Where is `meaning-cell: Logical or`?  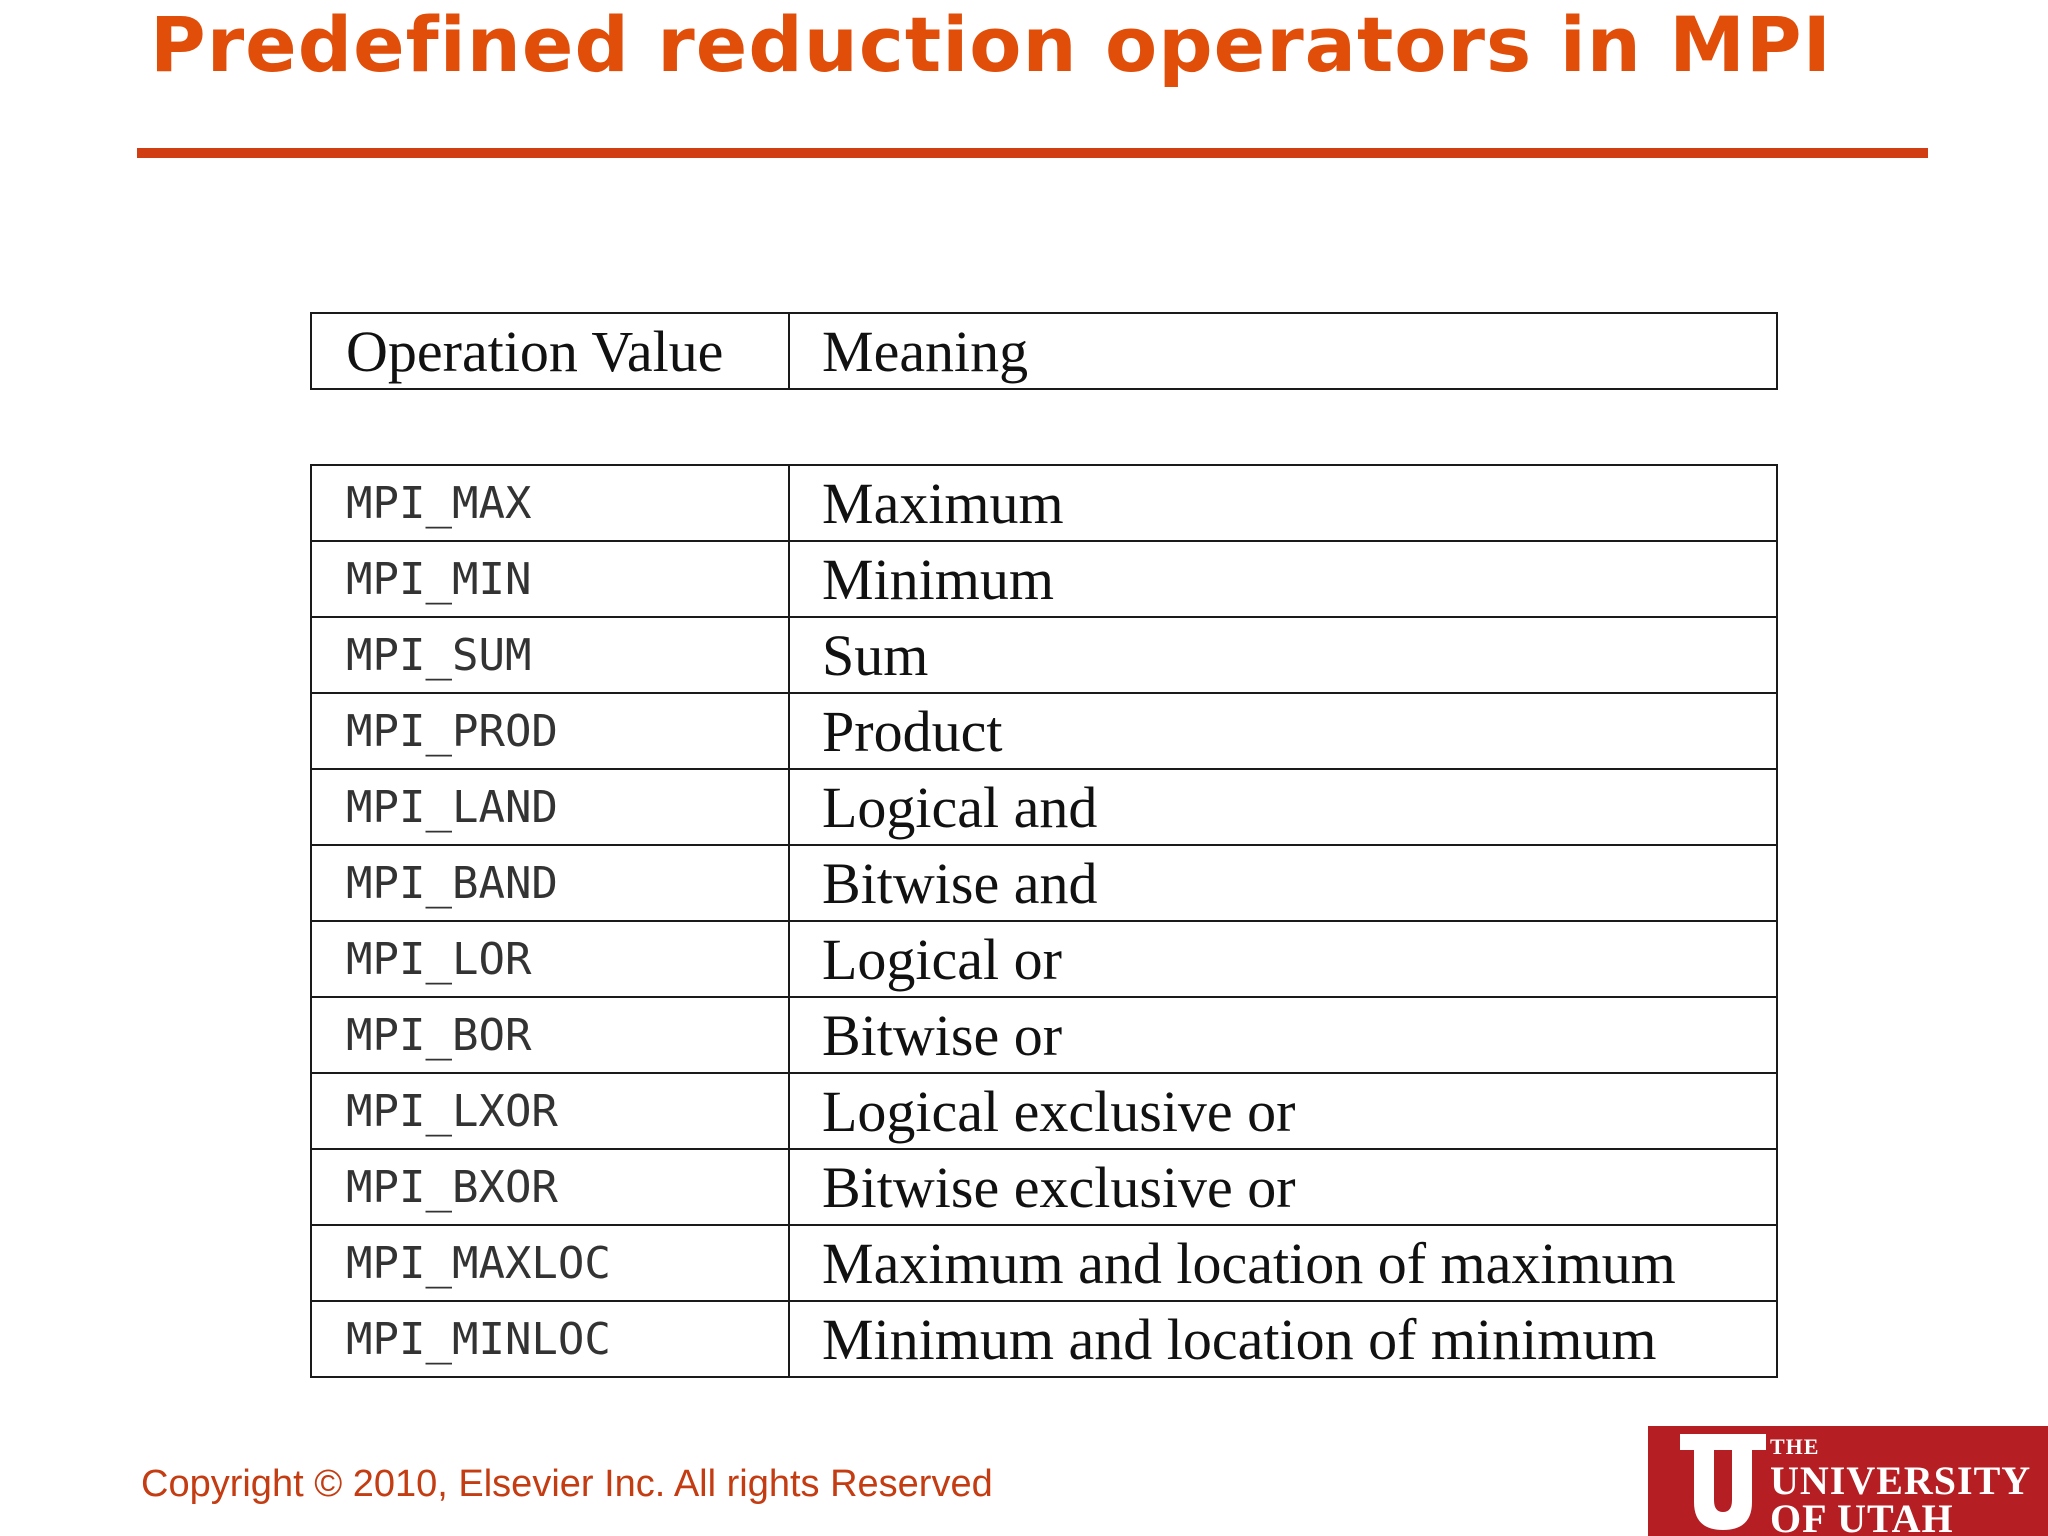
meaning-cell: Logical or is located at coordinates (1283, 959).